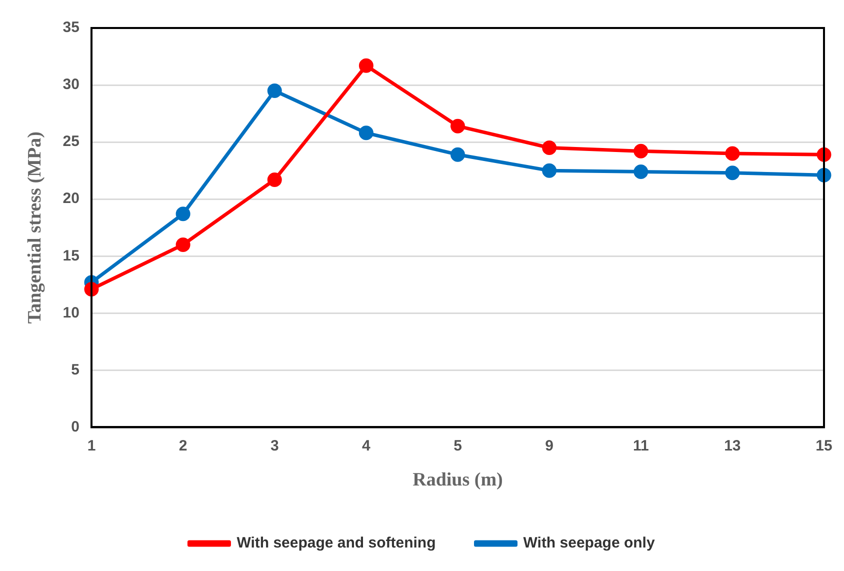  Describe the element at coordinates (71, 85) in the screenshot. I see `y-tick-label: 30` at that location.